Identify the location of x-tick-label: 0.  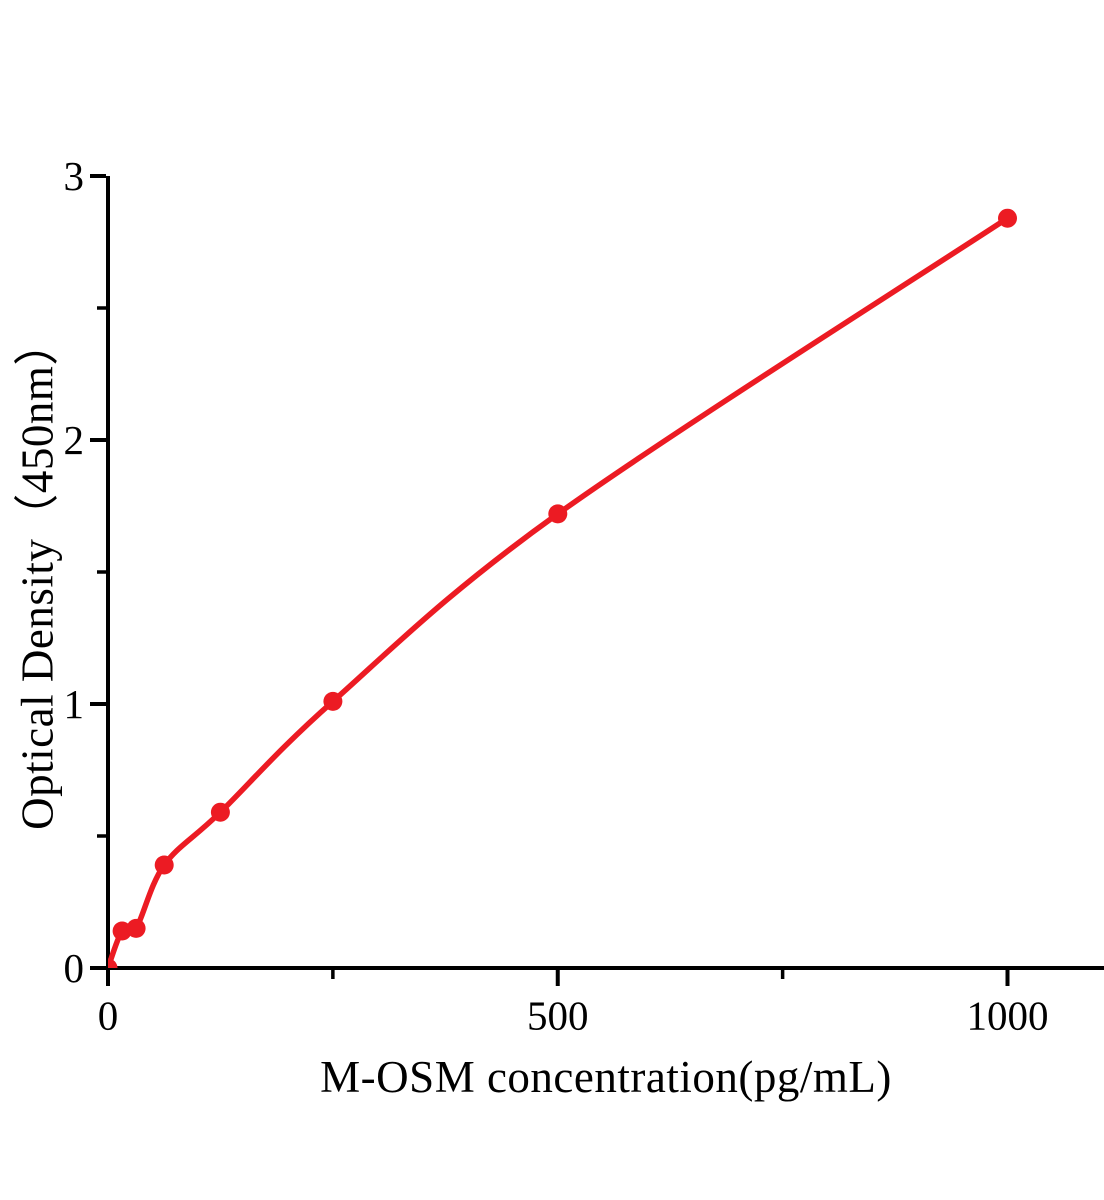
(108, 1016).